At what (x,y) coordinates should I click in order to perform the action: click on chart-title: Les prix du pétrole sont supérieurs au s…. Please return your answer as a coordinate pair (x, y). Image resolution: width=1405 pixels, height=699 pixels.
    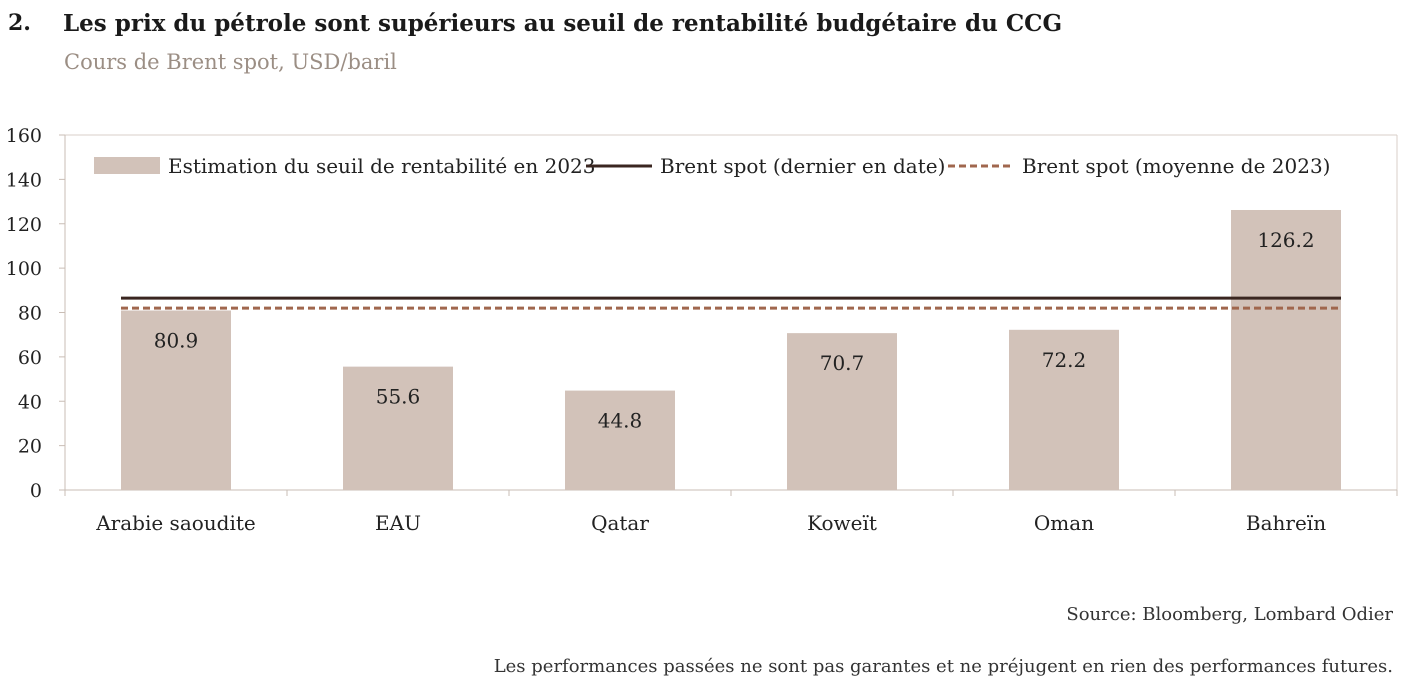
    Looking at the image, I should click on (563, 23).